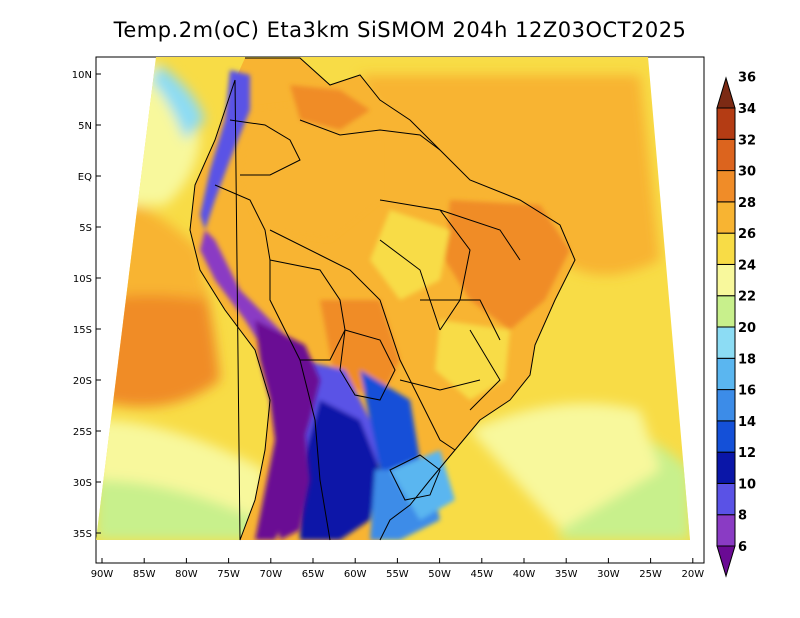  I want to click on uruguay-border, so click(415, 477).